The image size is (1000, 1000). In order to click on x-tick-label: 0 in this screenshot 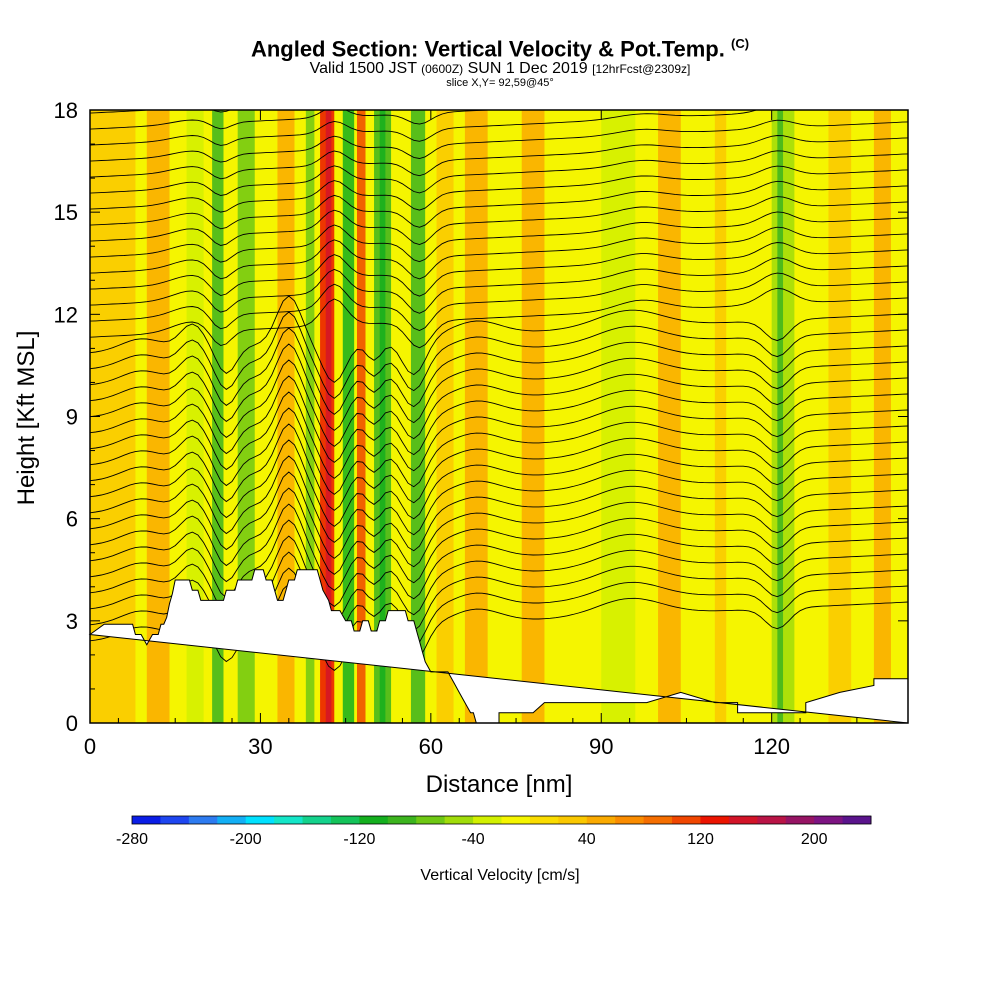, I will do `click(90, 746)`.